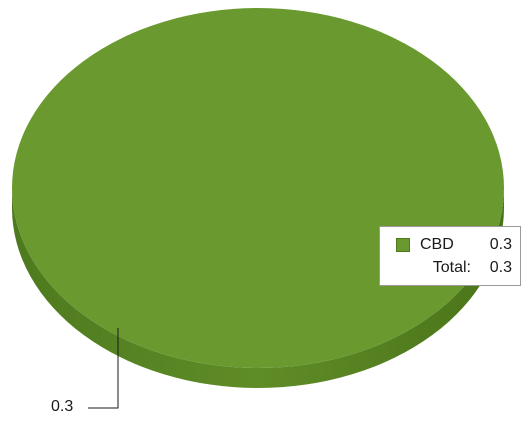 The height and width of the screenshot is (427, 531). Describe the element at coordinates (500, 267) in the screenshot. I see `legend-total-value: 0.3` at that location.